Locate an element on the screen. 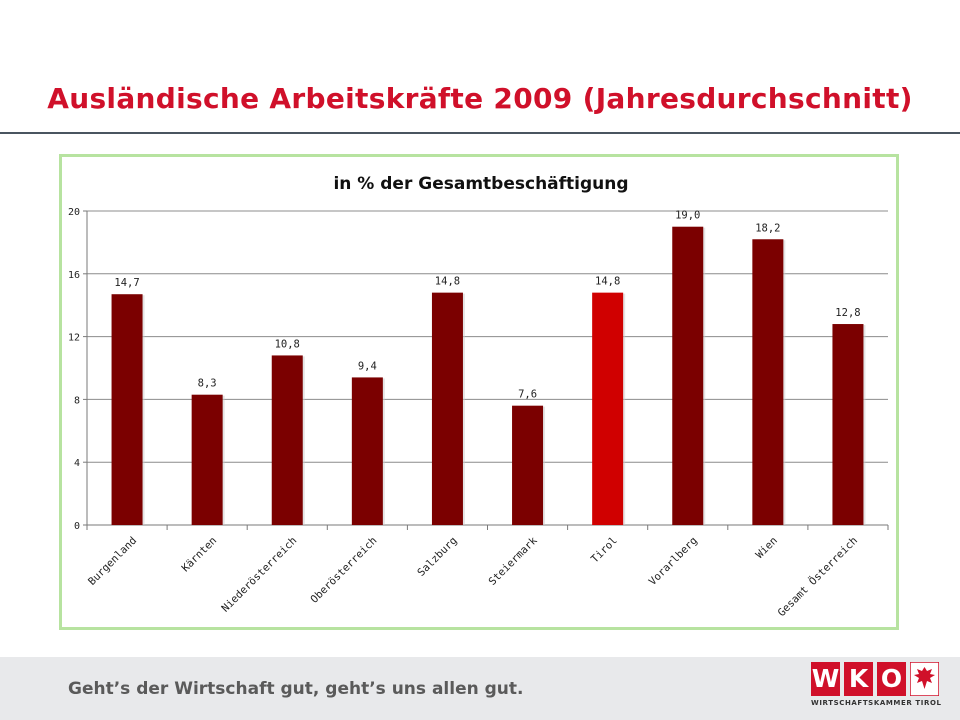  value-label: 12,8 is located at coordinates (847, 313).